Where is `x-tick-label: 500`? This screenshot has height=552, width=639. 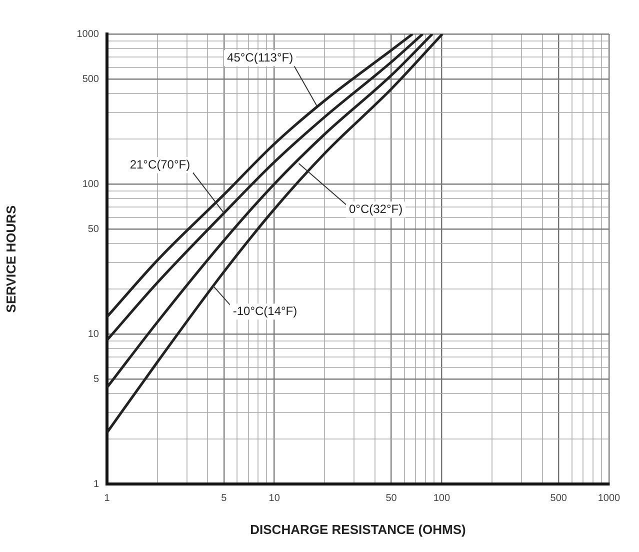 x-tick-label: 500 is located at coordinates (559, 498).